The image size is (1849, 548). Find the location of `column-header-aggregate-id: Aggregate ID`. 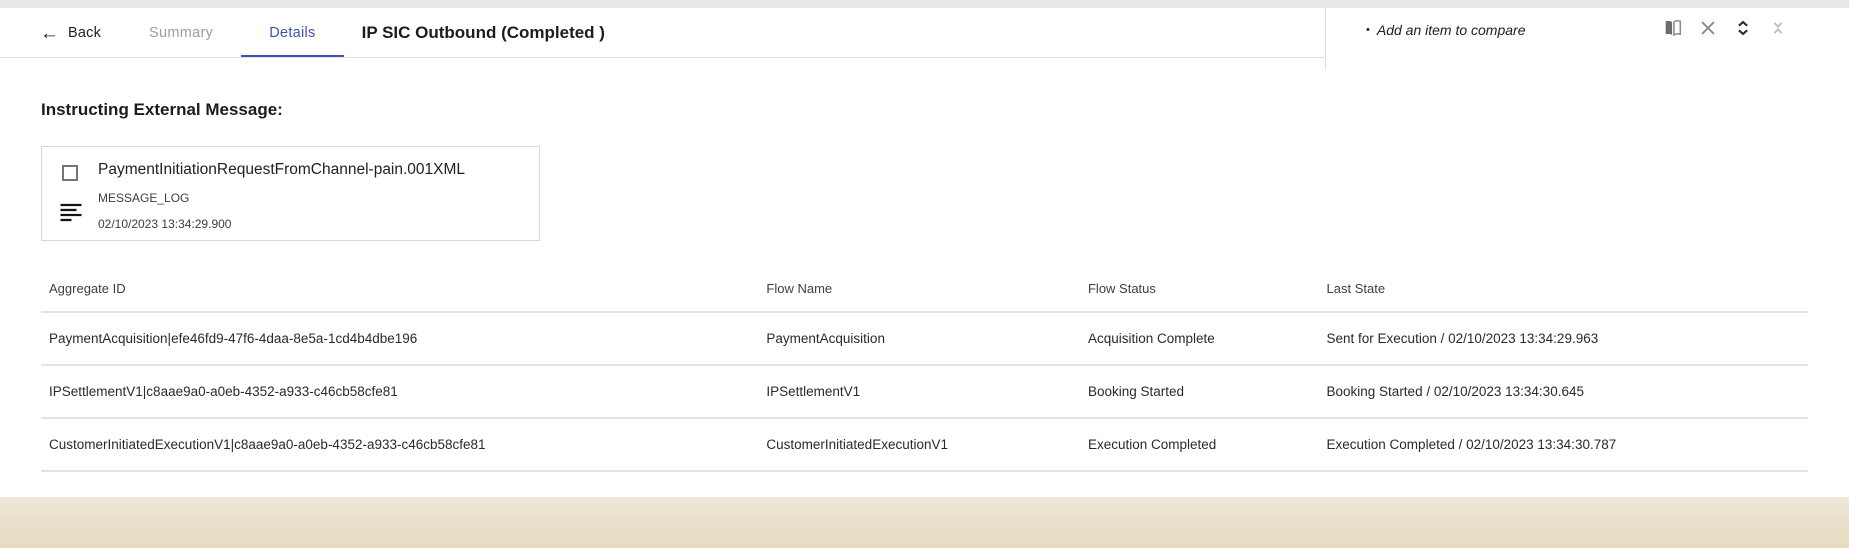

column-header-aggregate-id: Aggregate ID is located at coordinates (400, 289).